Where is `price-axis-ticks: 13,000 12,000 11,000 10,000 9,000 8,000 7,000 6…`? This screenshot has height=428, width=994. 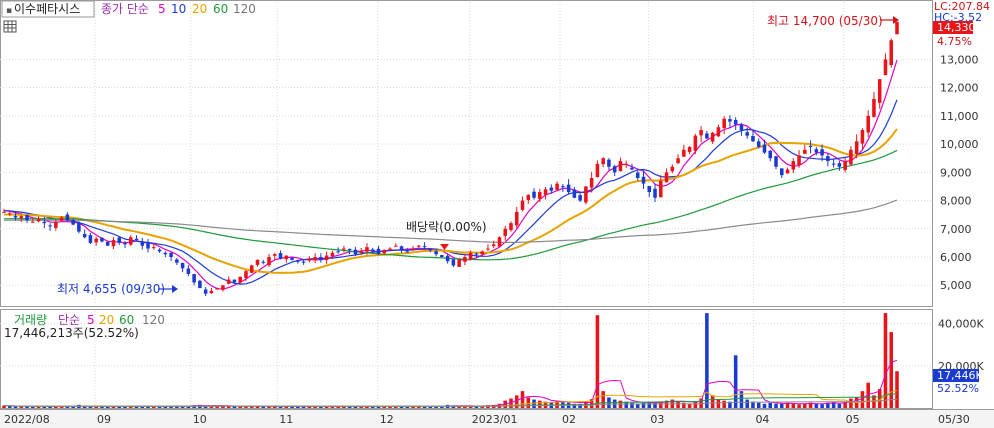 price-axis-ticks: 13,000 12,000 11,000 10,000 9,000 8,000 7,000 6… is located at coordinates (959, 172).